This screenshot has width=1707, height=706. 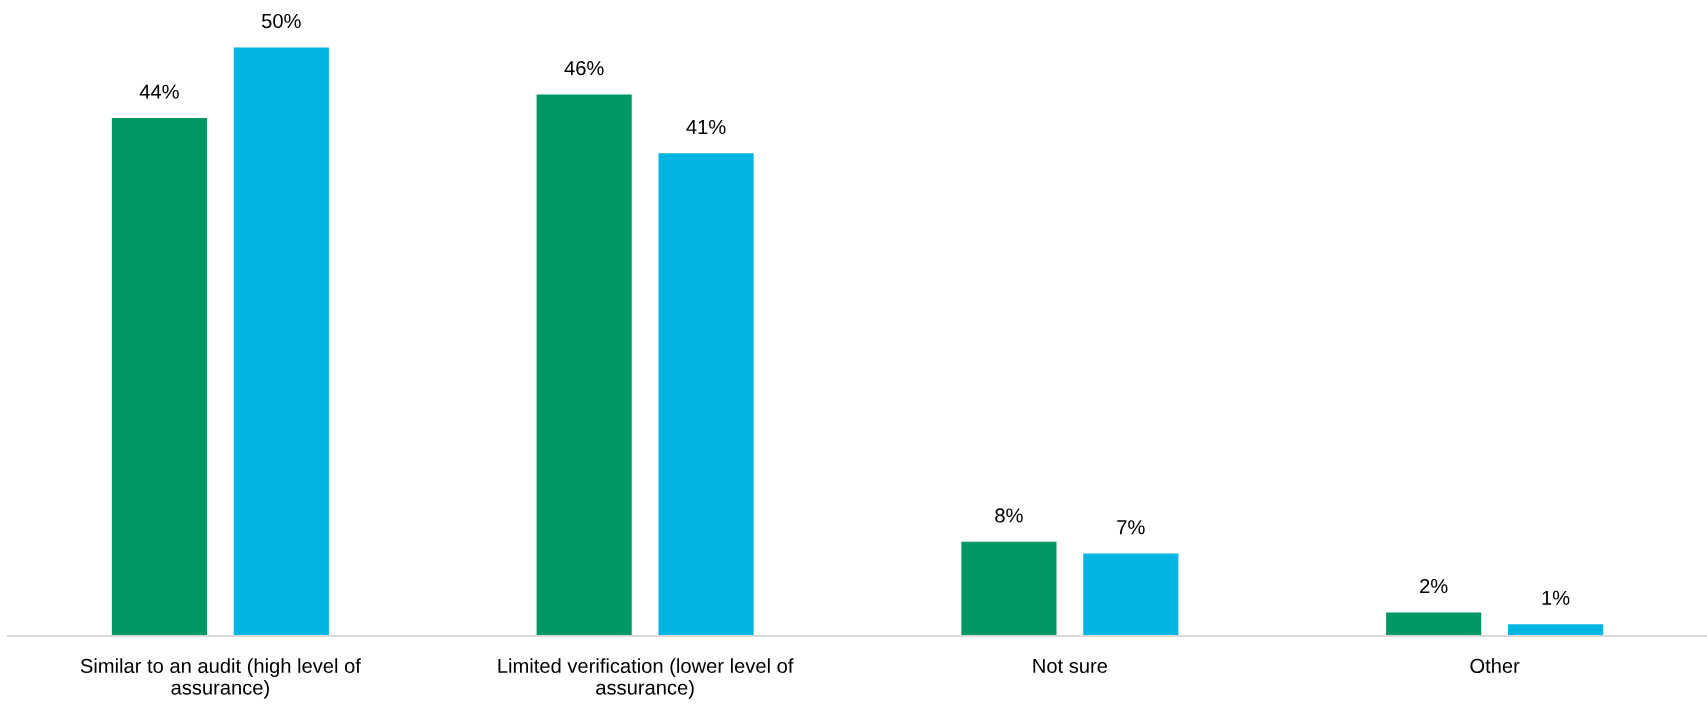 I want to click on data-label: 41%, so click(x=706, y=127).